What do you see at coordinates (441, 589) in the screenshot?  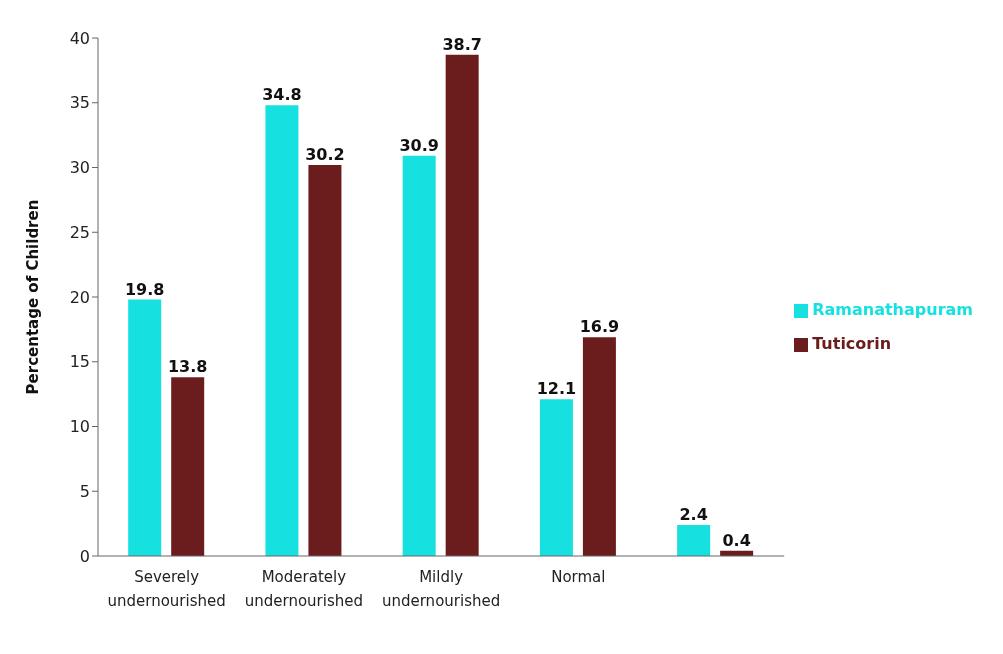 I see `x-tick-label: Mildly undernourished` at bounding box center [441, 589].